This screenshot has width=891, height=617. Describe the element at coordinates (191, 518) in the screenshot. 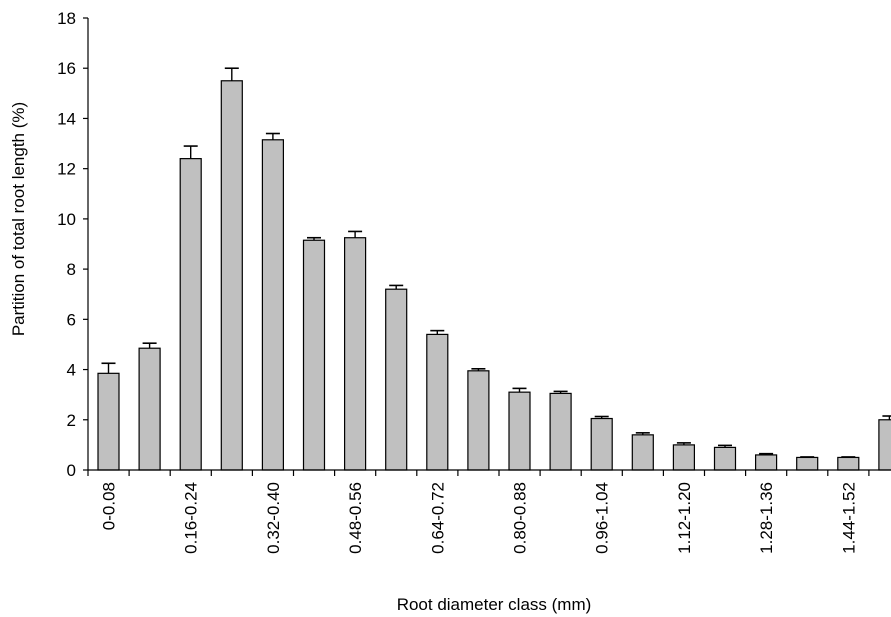

I see `x-tick-label: 0.16-0.24` at that location.